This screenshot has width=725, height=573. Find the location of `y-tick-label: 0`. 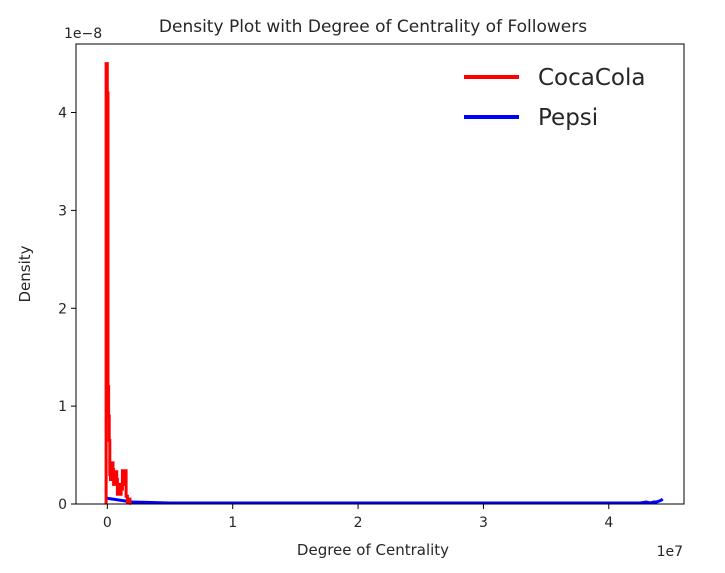

y-tick-label: 0 is located at coordinates (62, 505).